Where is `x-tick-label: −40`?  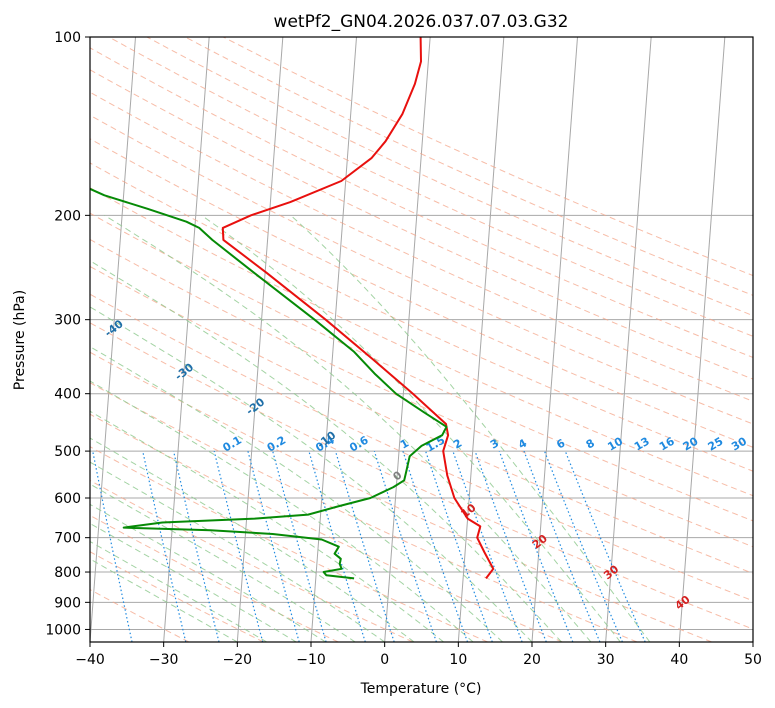 x-tick-label: −40 is located at coordinates (90, 660).